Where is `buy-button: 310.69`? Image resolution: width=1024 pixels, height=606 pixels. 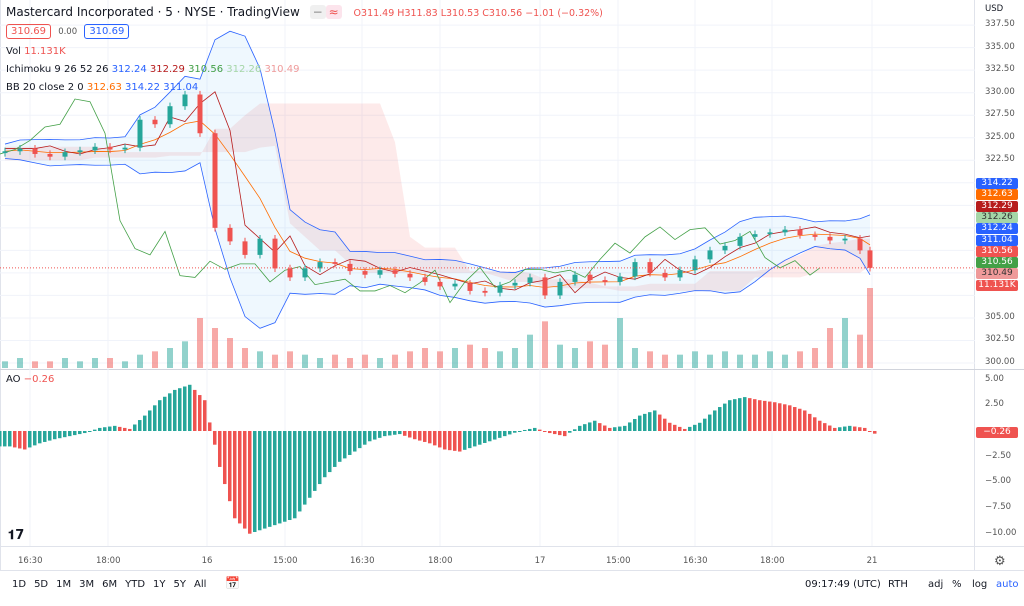
buy-button: 310.69 is located at coordinates (107, 31).